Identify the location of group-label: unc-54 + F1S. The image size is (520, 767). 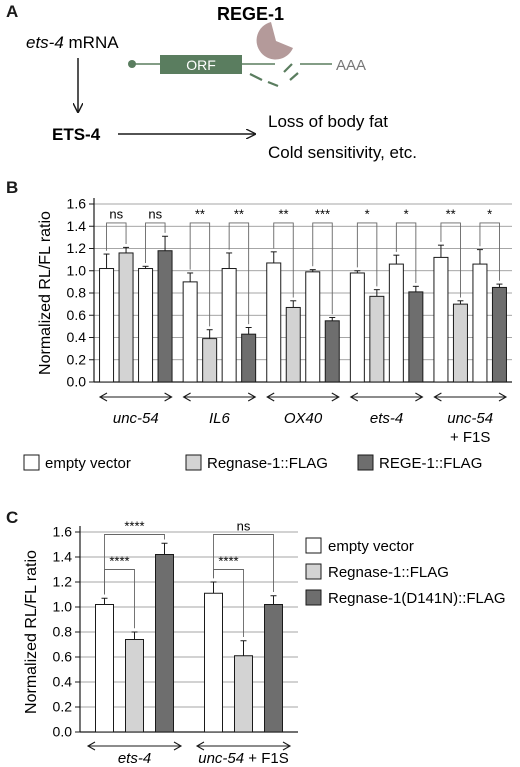
(243, 758).